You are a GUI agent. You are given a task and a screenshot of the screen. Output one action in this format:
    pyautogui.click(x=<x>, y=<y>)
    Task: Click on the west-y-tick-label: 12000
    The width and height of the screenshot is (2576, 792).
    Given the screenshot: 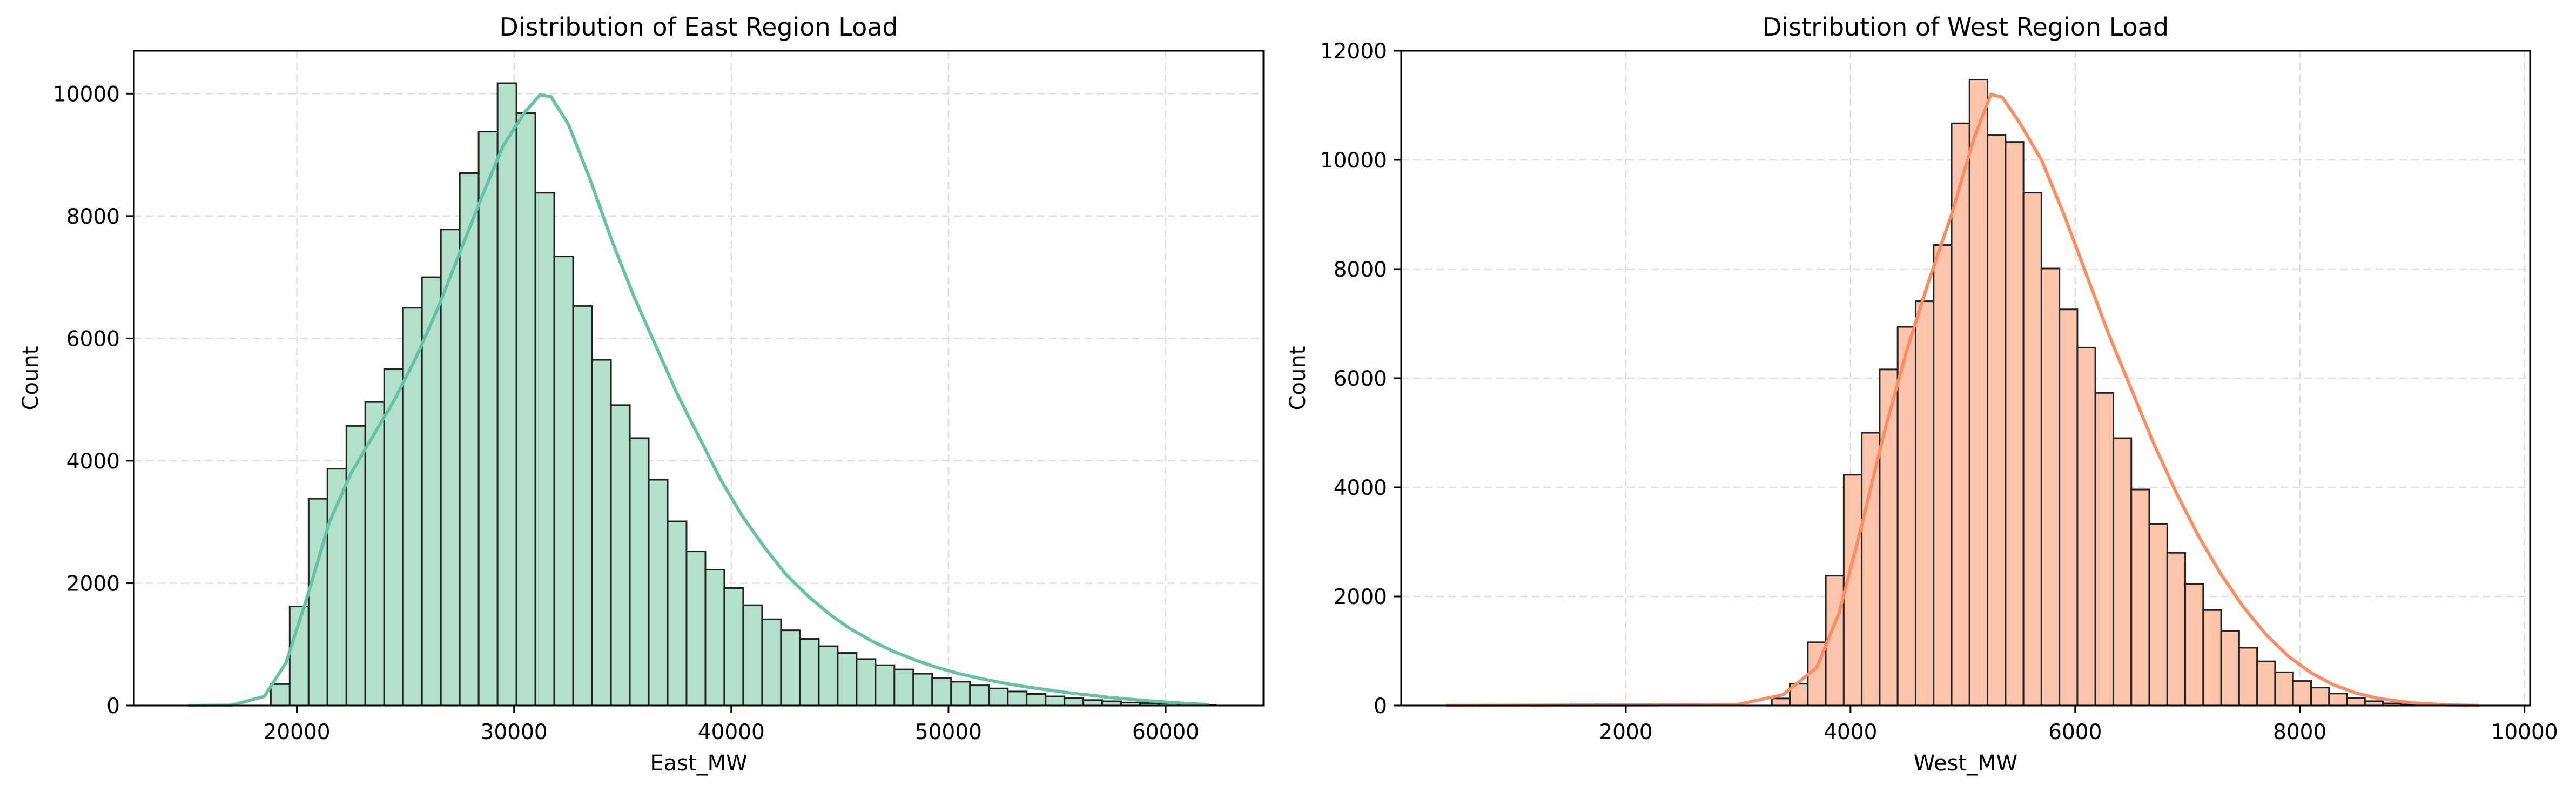 What is the action you would take?
    pyautogui.click(x=1353, y=51)
    